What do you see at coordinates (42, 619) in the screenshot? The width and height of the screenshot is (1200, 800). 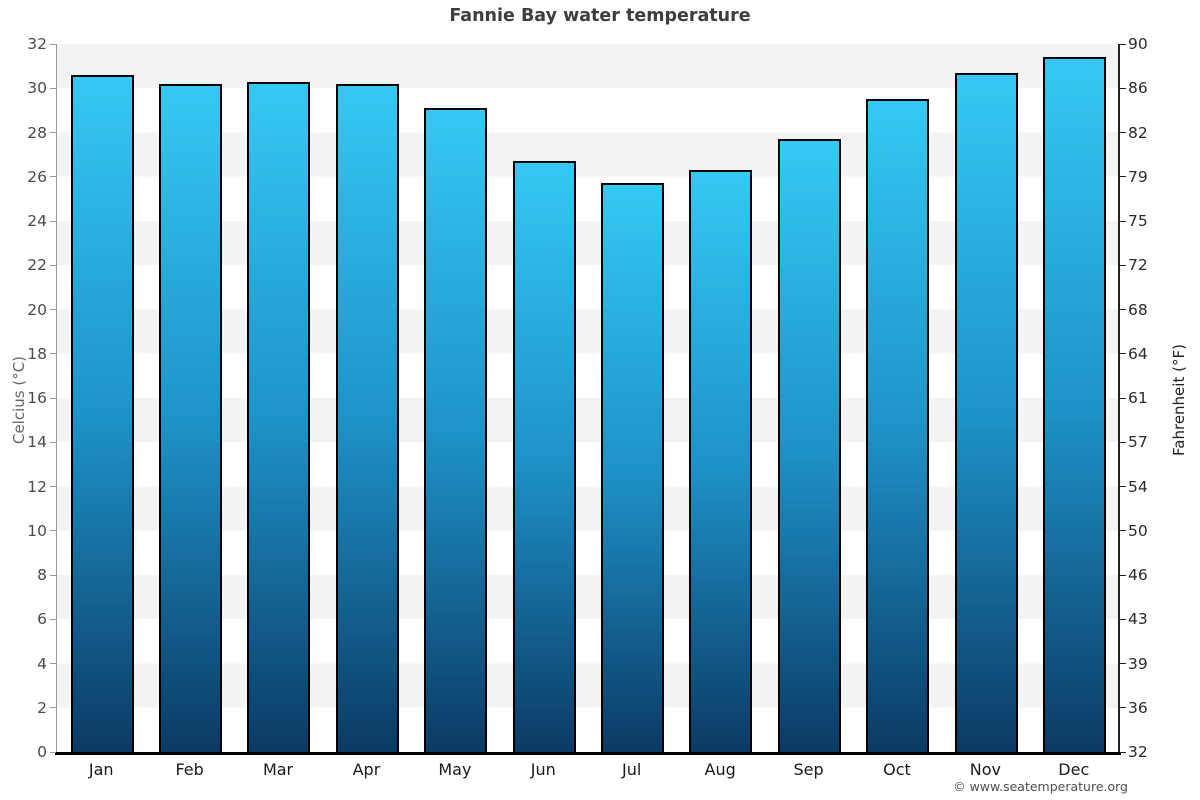 I see `celsius-tick-label: 6` at bounding box center [42, 619].